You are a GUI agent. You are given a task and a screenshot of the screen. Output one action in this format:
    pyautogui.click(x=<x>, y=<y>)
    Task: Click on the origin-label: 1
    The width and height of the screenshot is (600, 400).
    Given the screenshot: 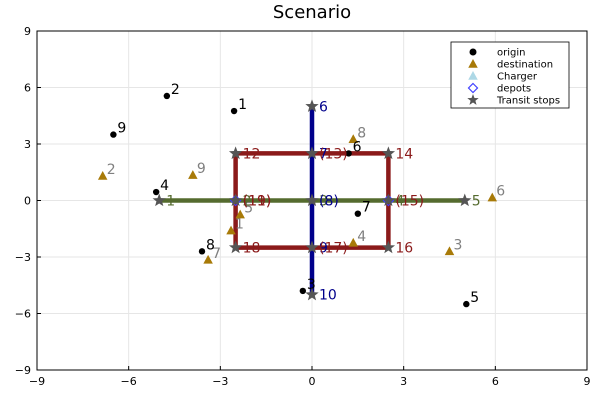 What is the action you would take?
    pyautogui.click(x=242, y=105)
    